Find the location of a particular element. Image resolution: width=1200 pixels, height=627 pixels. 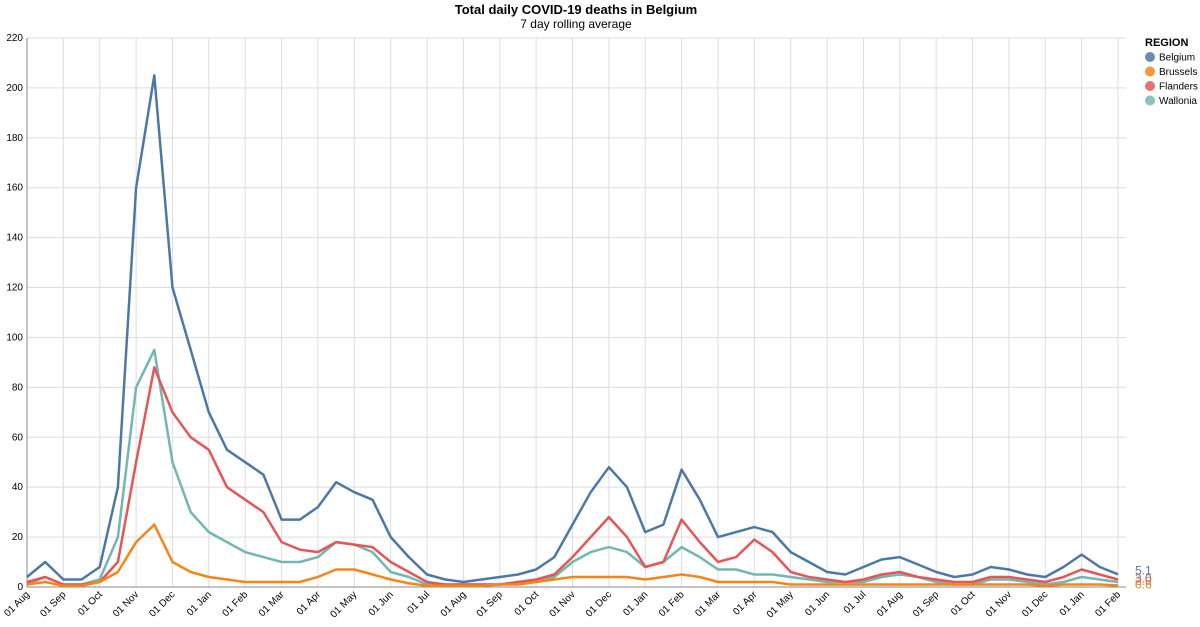

y-tick-label: 140 is located at coordinates (14, 238).